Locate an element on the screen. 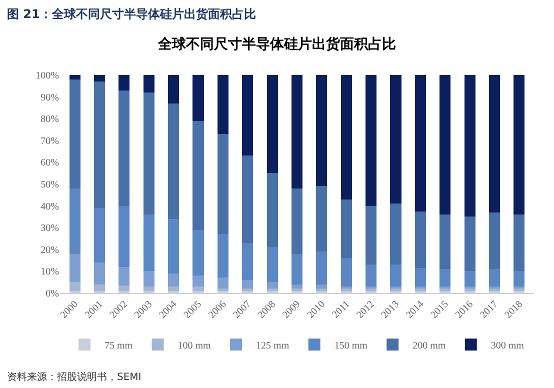 Image resolution: width=554 pixels, height=388 pixels. y-tick-label: 90% is located at coordinates (49, 98).